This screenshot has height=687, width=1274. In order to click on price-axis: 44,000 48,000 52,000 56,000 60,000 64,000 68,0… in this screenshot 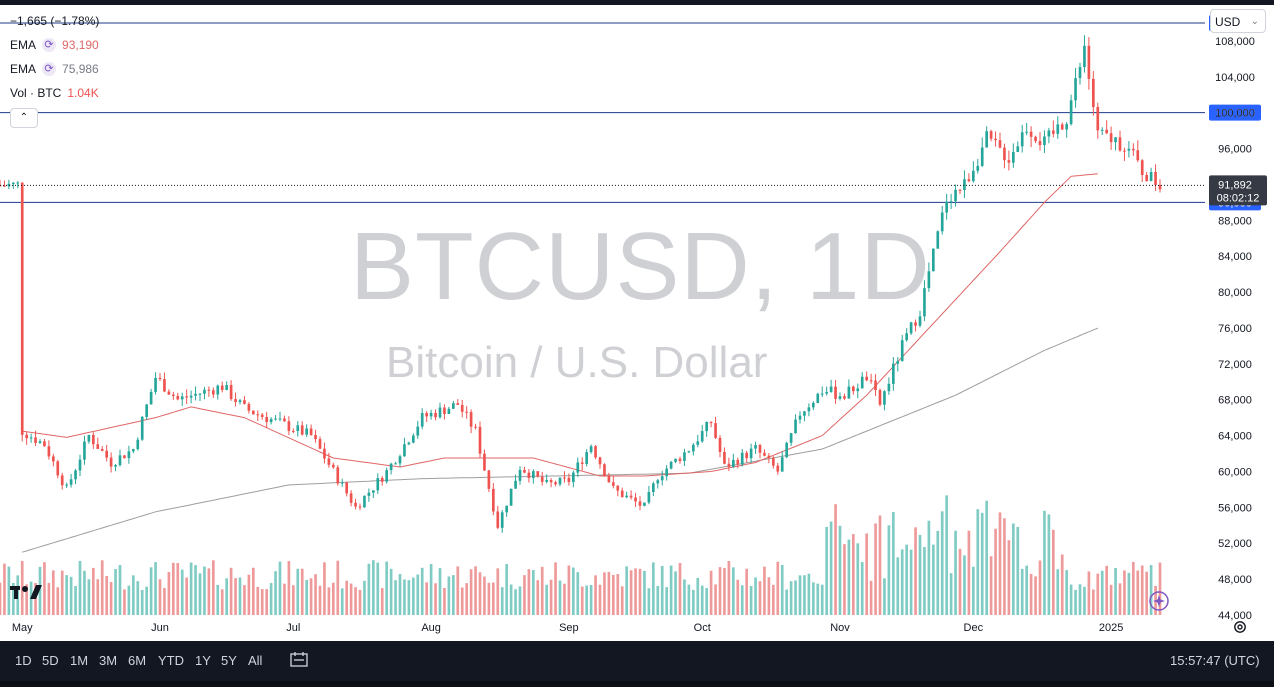, I will do `click(1235, 329)`.